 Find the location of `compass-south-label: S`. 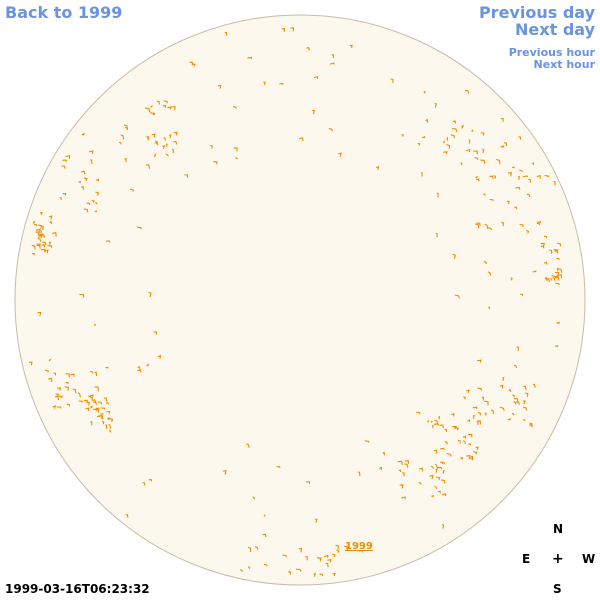

compass-south-label: S is located at coordinates (557, 589).